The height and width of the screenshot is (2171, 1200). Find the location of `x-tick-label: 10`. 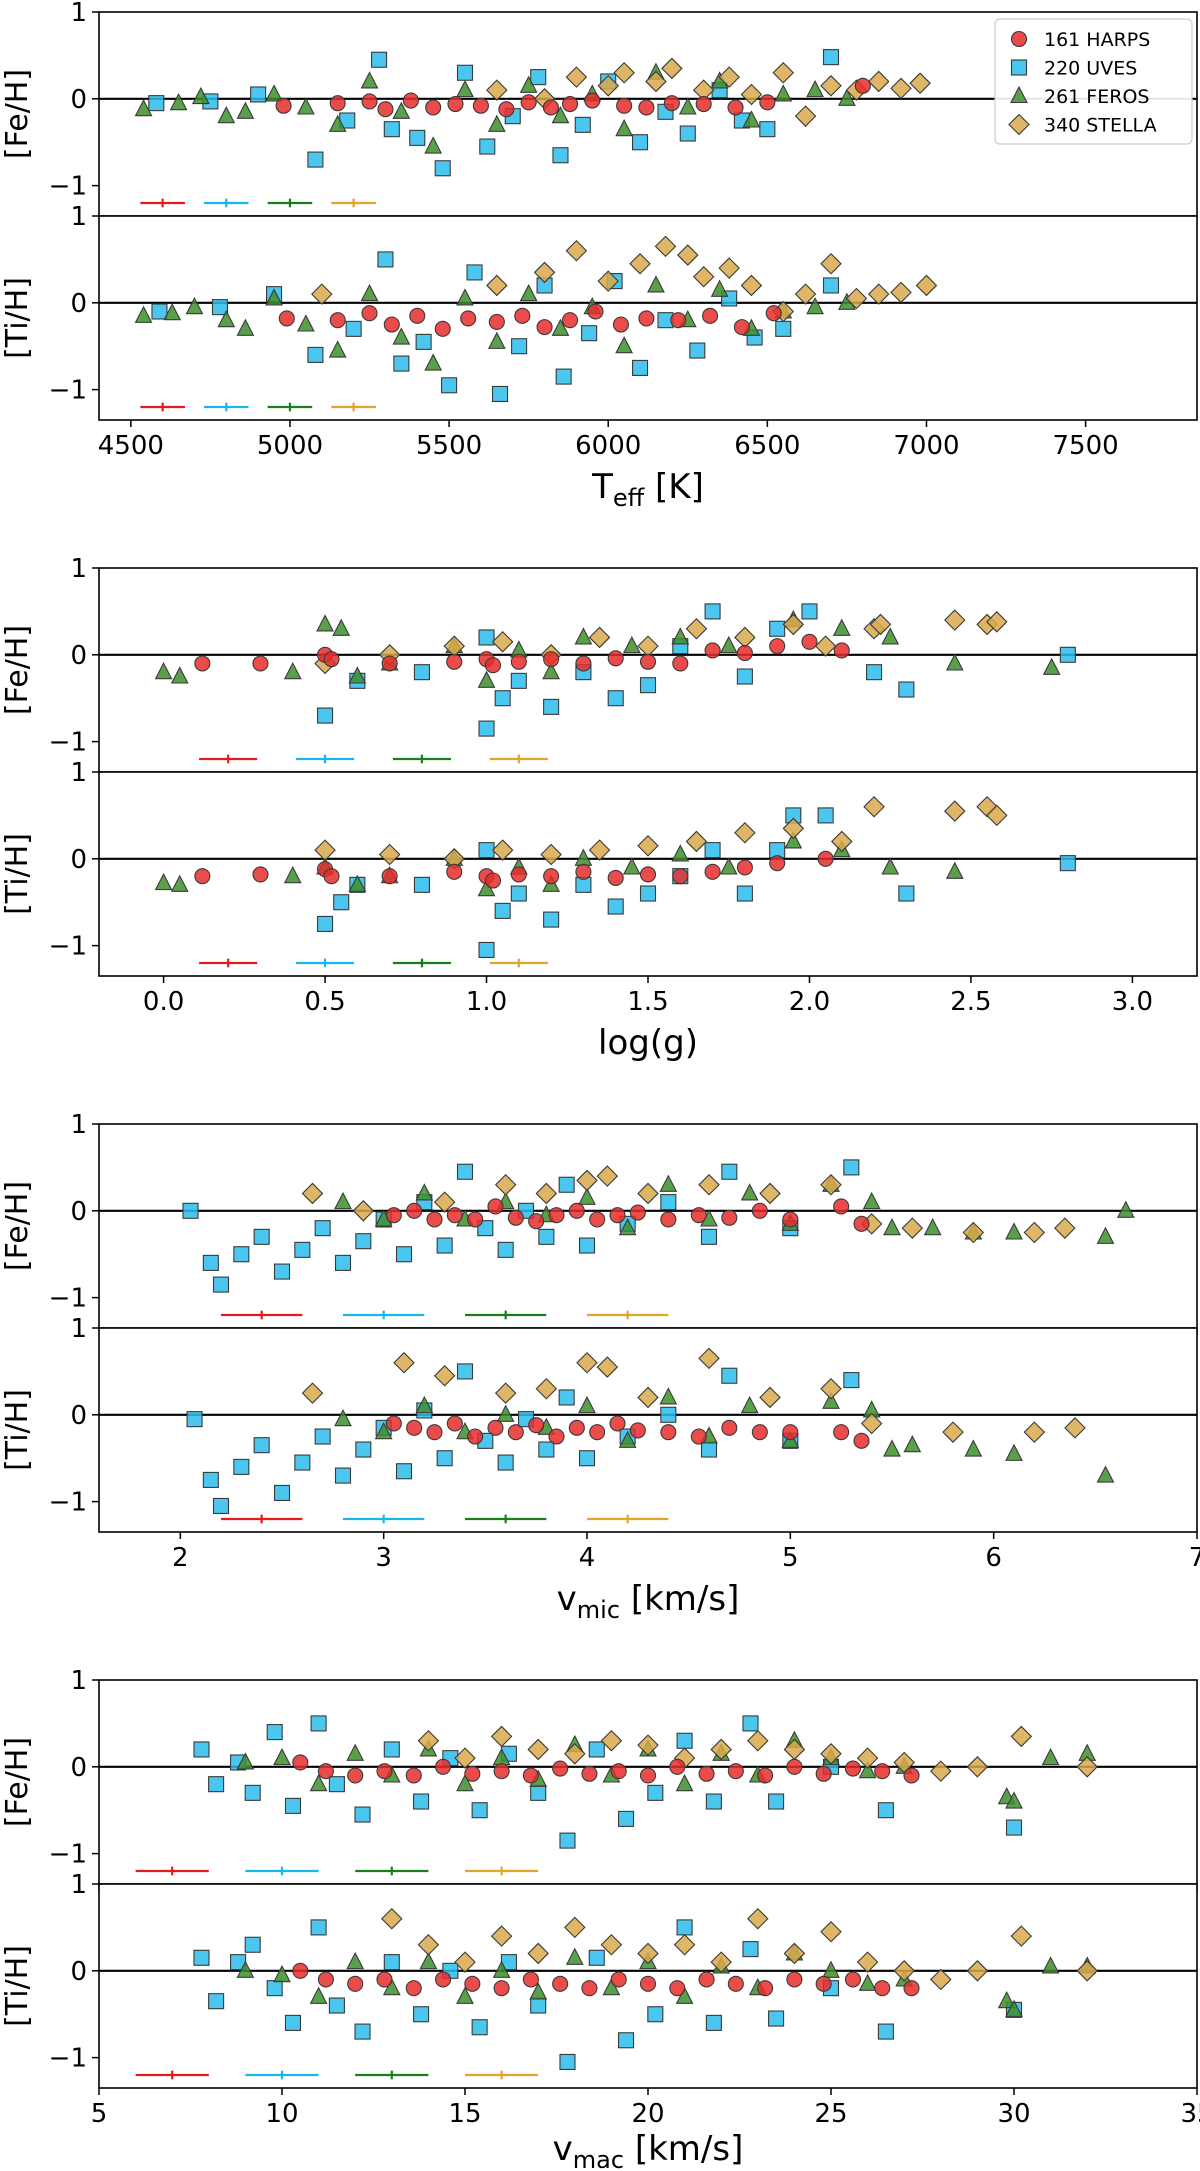

x-tick-label: 10 is located at coordinates (281, 2114).